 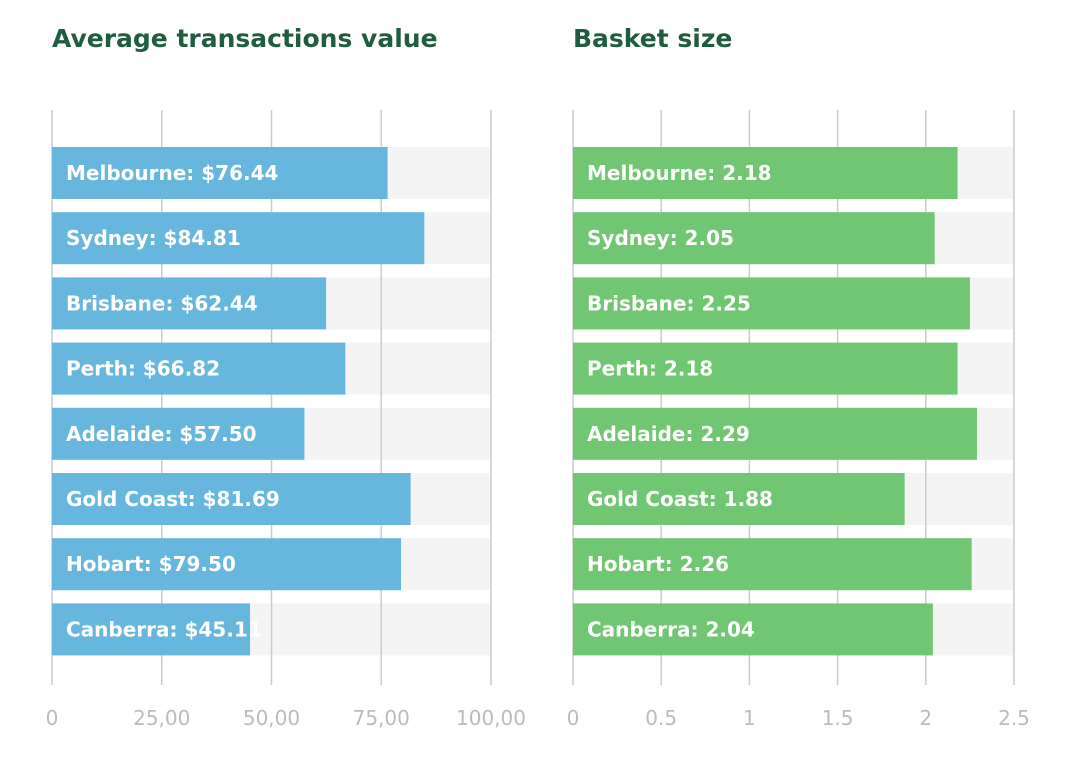 What do you see at coordinates (749, 718) in the screenshot?
I see `x-tick-label: 1` at bounding box center [749, 718].